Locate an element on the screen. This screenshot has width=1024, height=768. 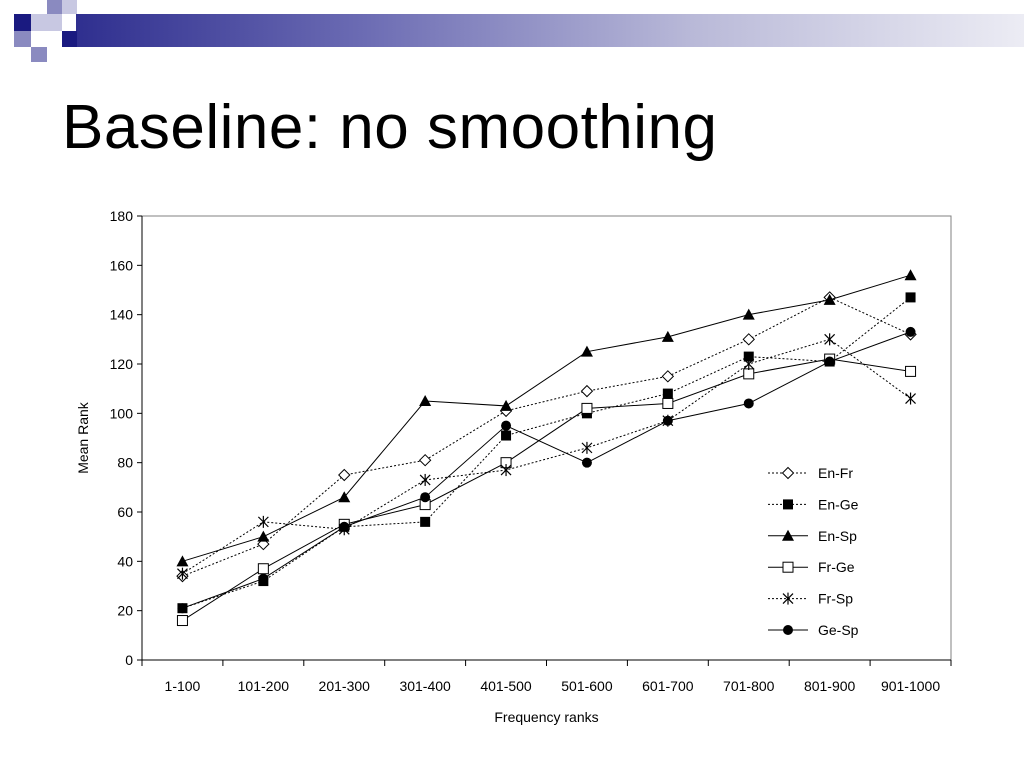
legend-label: Fr-Sp is located at coordinates (835, 599).